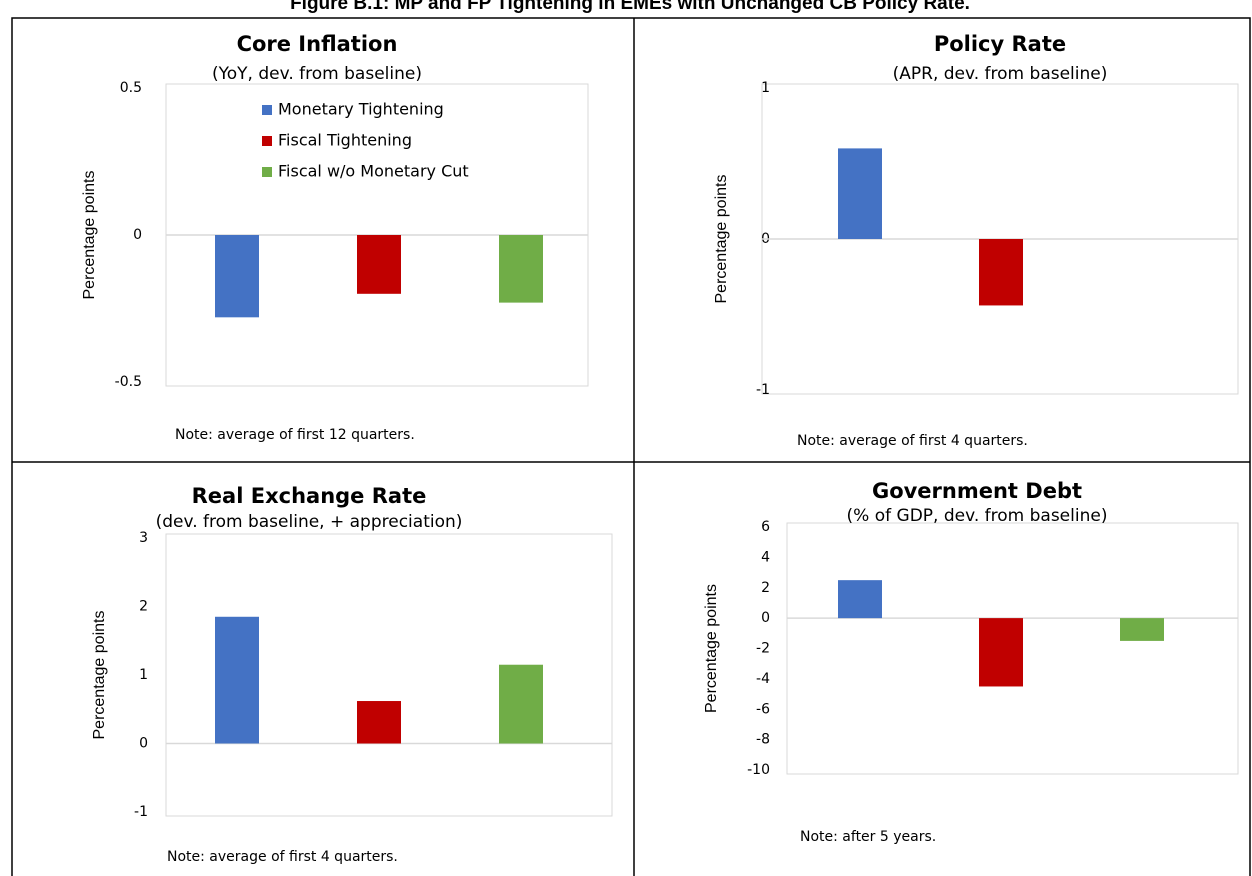 The width and height of the screenshot is (1252, 876). Describe the element at coordinates (1000, 44) in the screenshot. I see `chart-title: Policy Rate` at that location.